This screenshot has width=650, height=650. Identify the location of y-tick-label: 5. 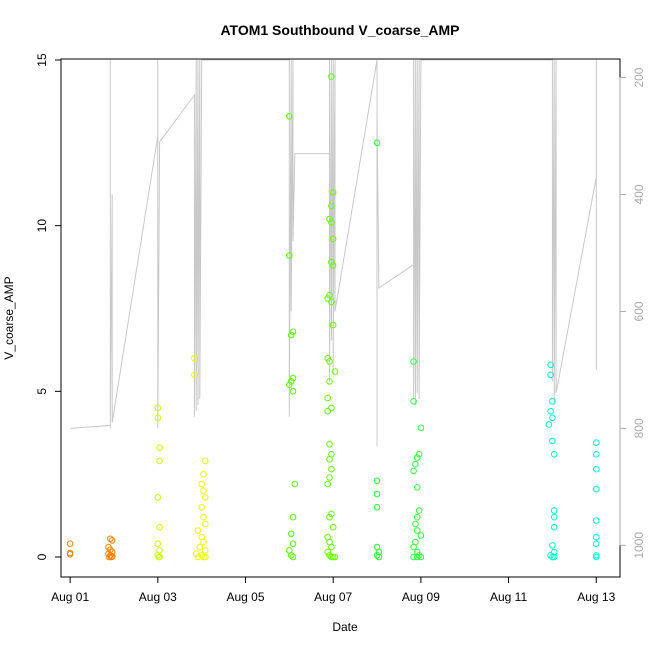
(42, 391).